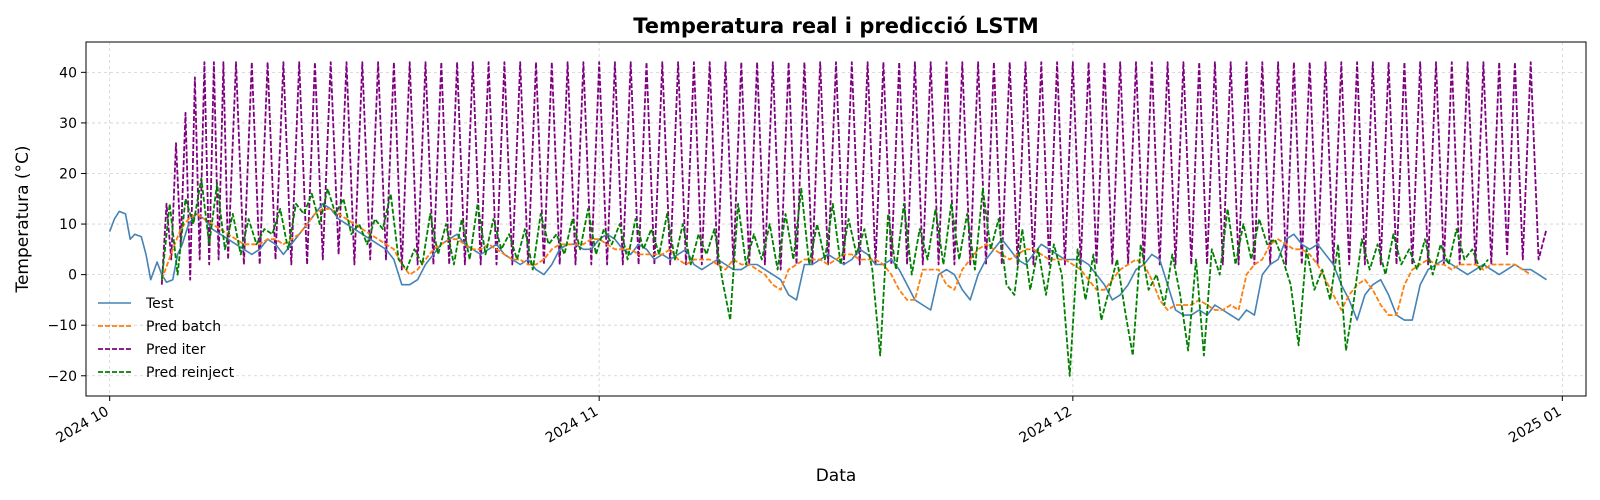  I want to click on legend: Test Pred batch Pred iter Pred reinject, so click(166, 338).